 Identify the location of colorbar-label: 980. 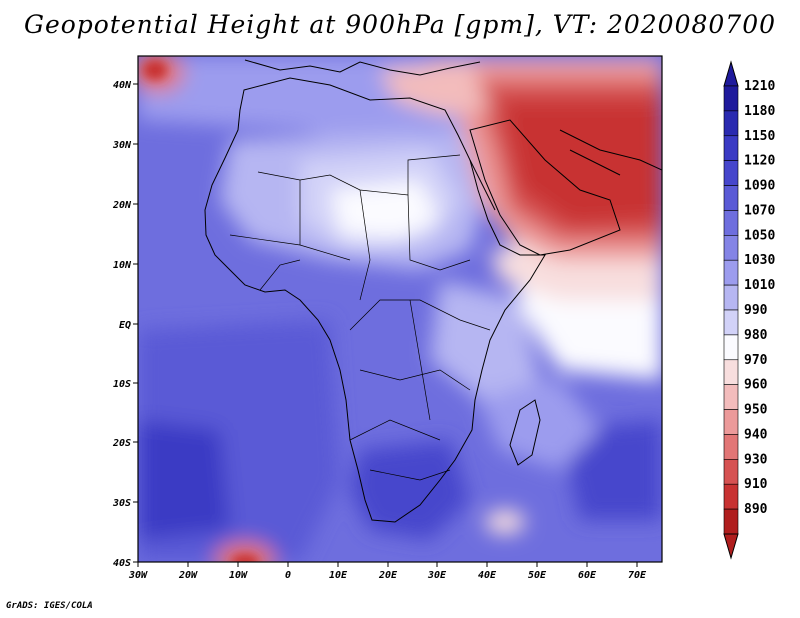
(756, 335).